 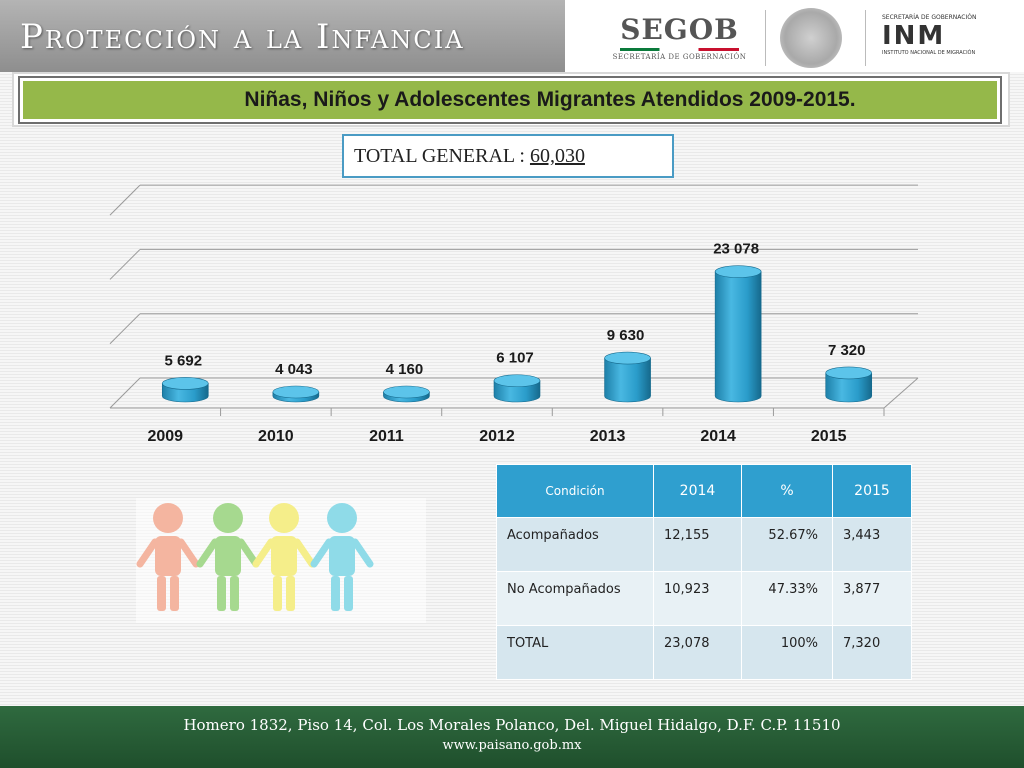 I want to click on children-icon, so click(x=255, y=557).